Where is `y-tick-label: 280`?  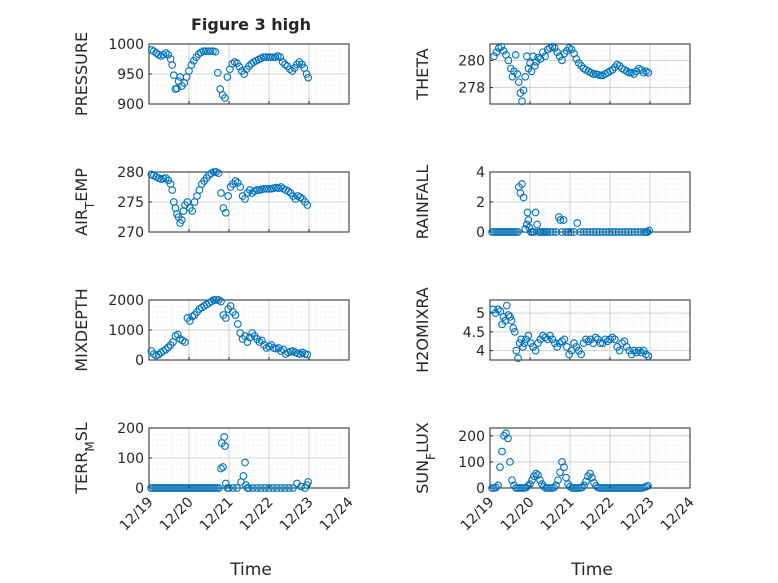
y-tick-label: 280 is located at coordinates (471, 61).